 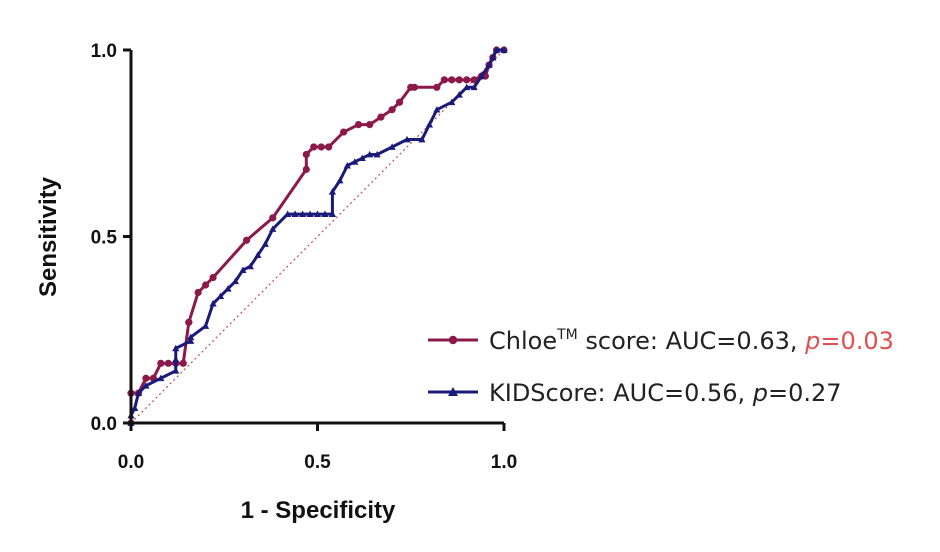 I want to click on legend-p-value: =0.03, so click(x=857, y=341).